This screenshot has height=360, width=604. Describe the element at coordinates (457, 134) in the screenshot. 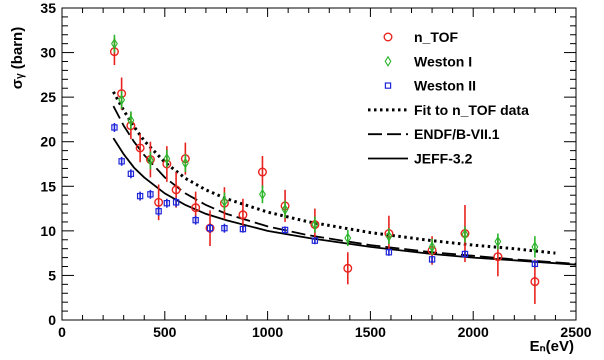

I see `legend-label: ENDF/B-VII.1` at that location.